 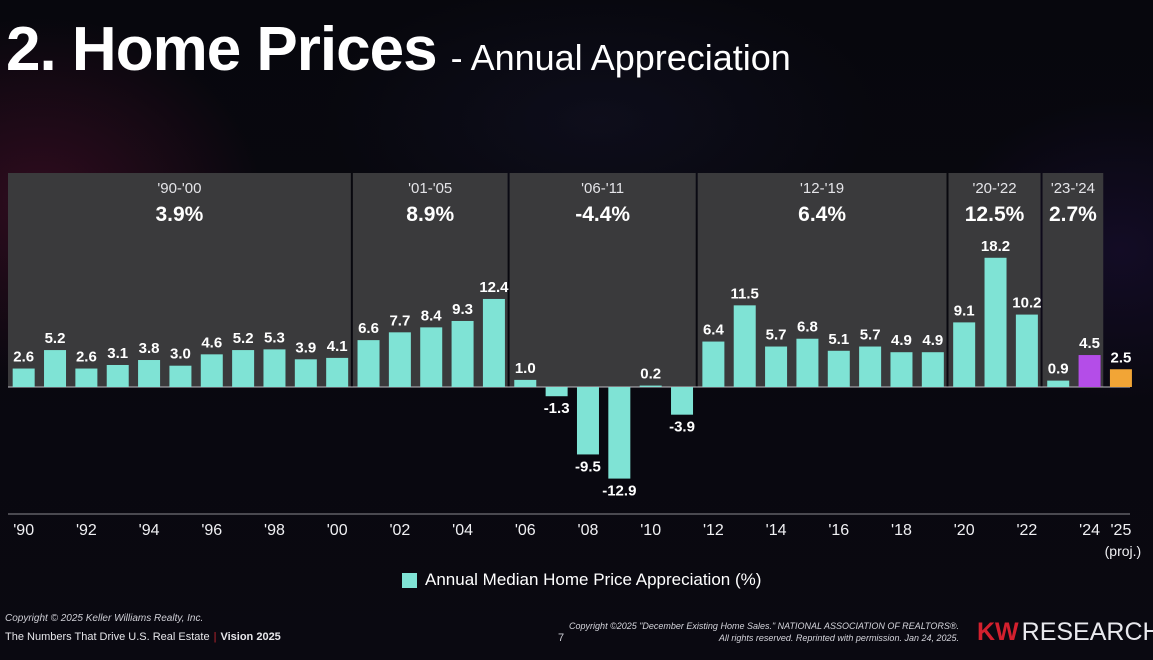 I want to click on period-average: 2.7%, so click(x=1073, y=214).